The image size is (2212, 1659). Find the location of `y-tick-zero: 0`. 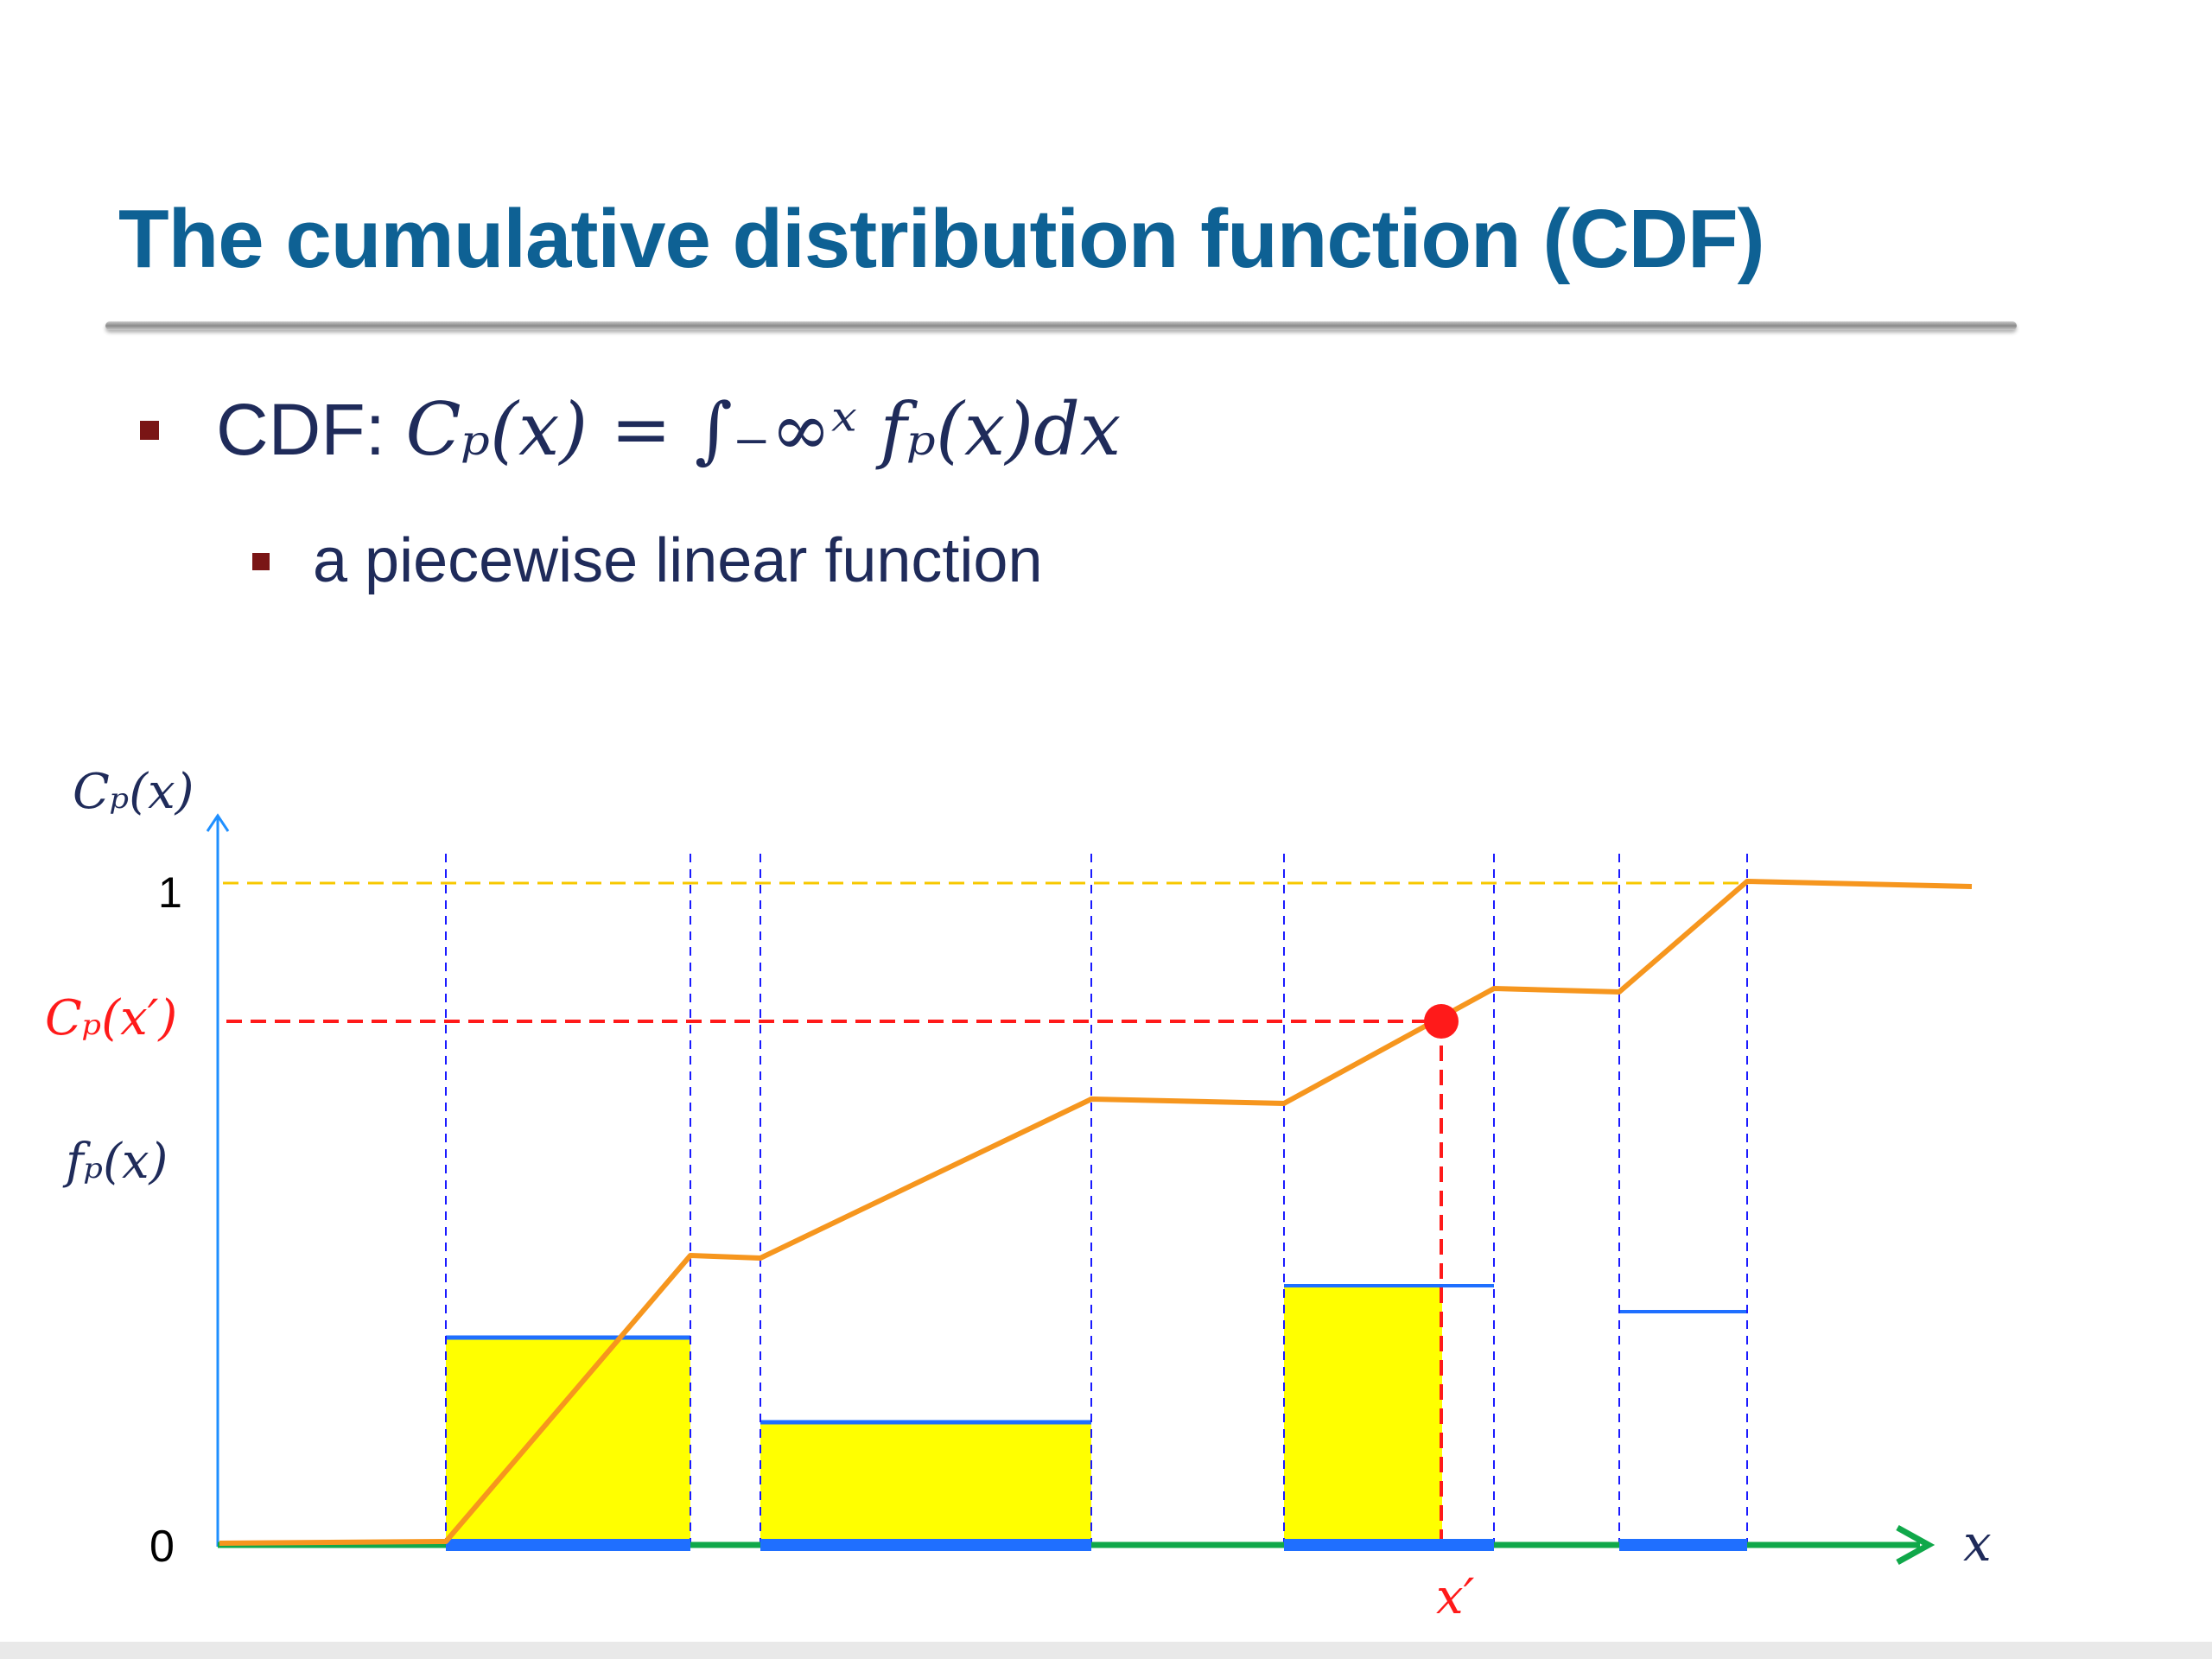

y-tick-zero: 0 is located at coordinates (162, 1547).